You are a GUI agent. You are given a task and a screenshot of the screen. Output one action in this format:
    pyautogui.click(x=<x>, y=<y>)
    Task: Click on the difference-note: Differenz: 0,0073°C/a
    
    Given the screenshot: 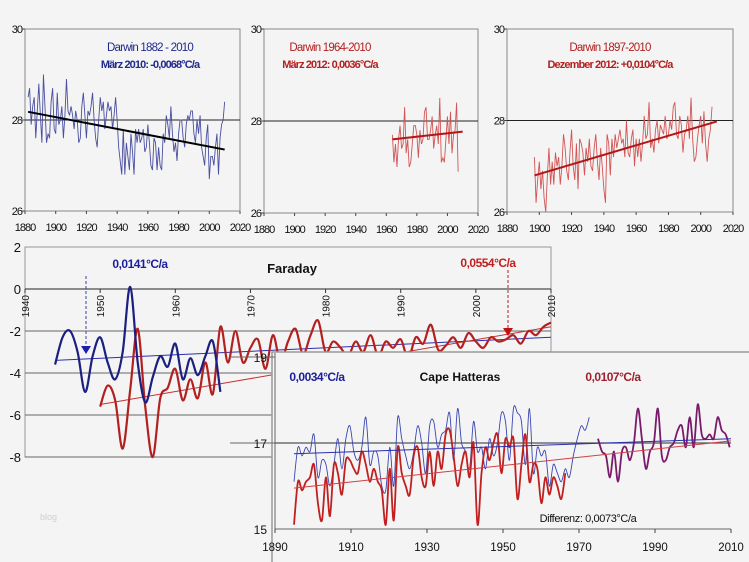 What is the action you would take?
    pyautogui.click(x=589, y=519)
    